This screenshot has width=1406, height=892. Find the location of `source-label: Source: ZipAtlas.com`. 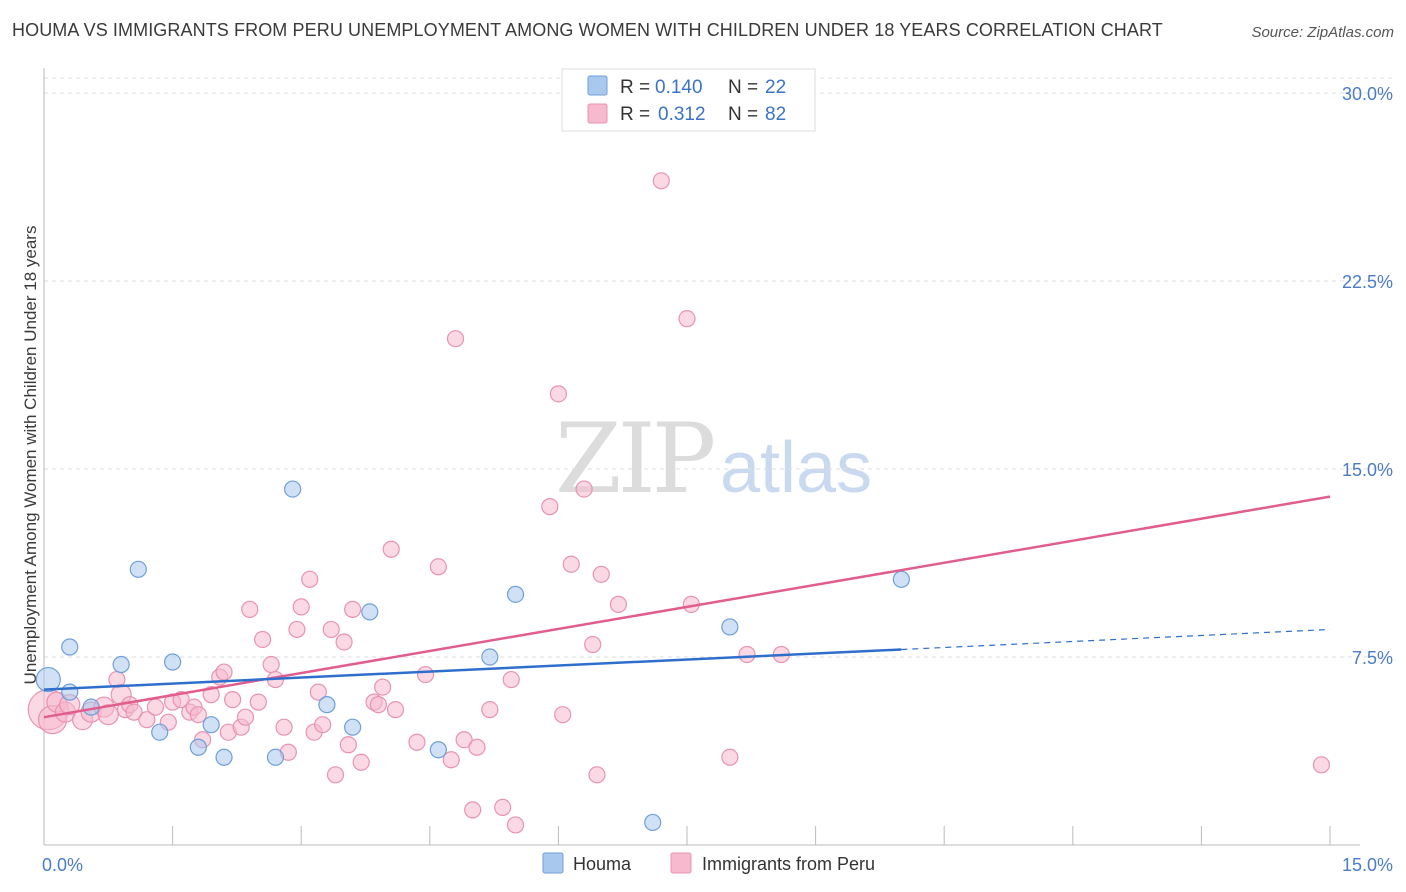

source-label: Source: ZipAtlas.com is located at coordinates (1322, 32).